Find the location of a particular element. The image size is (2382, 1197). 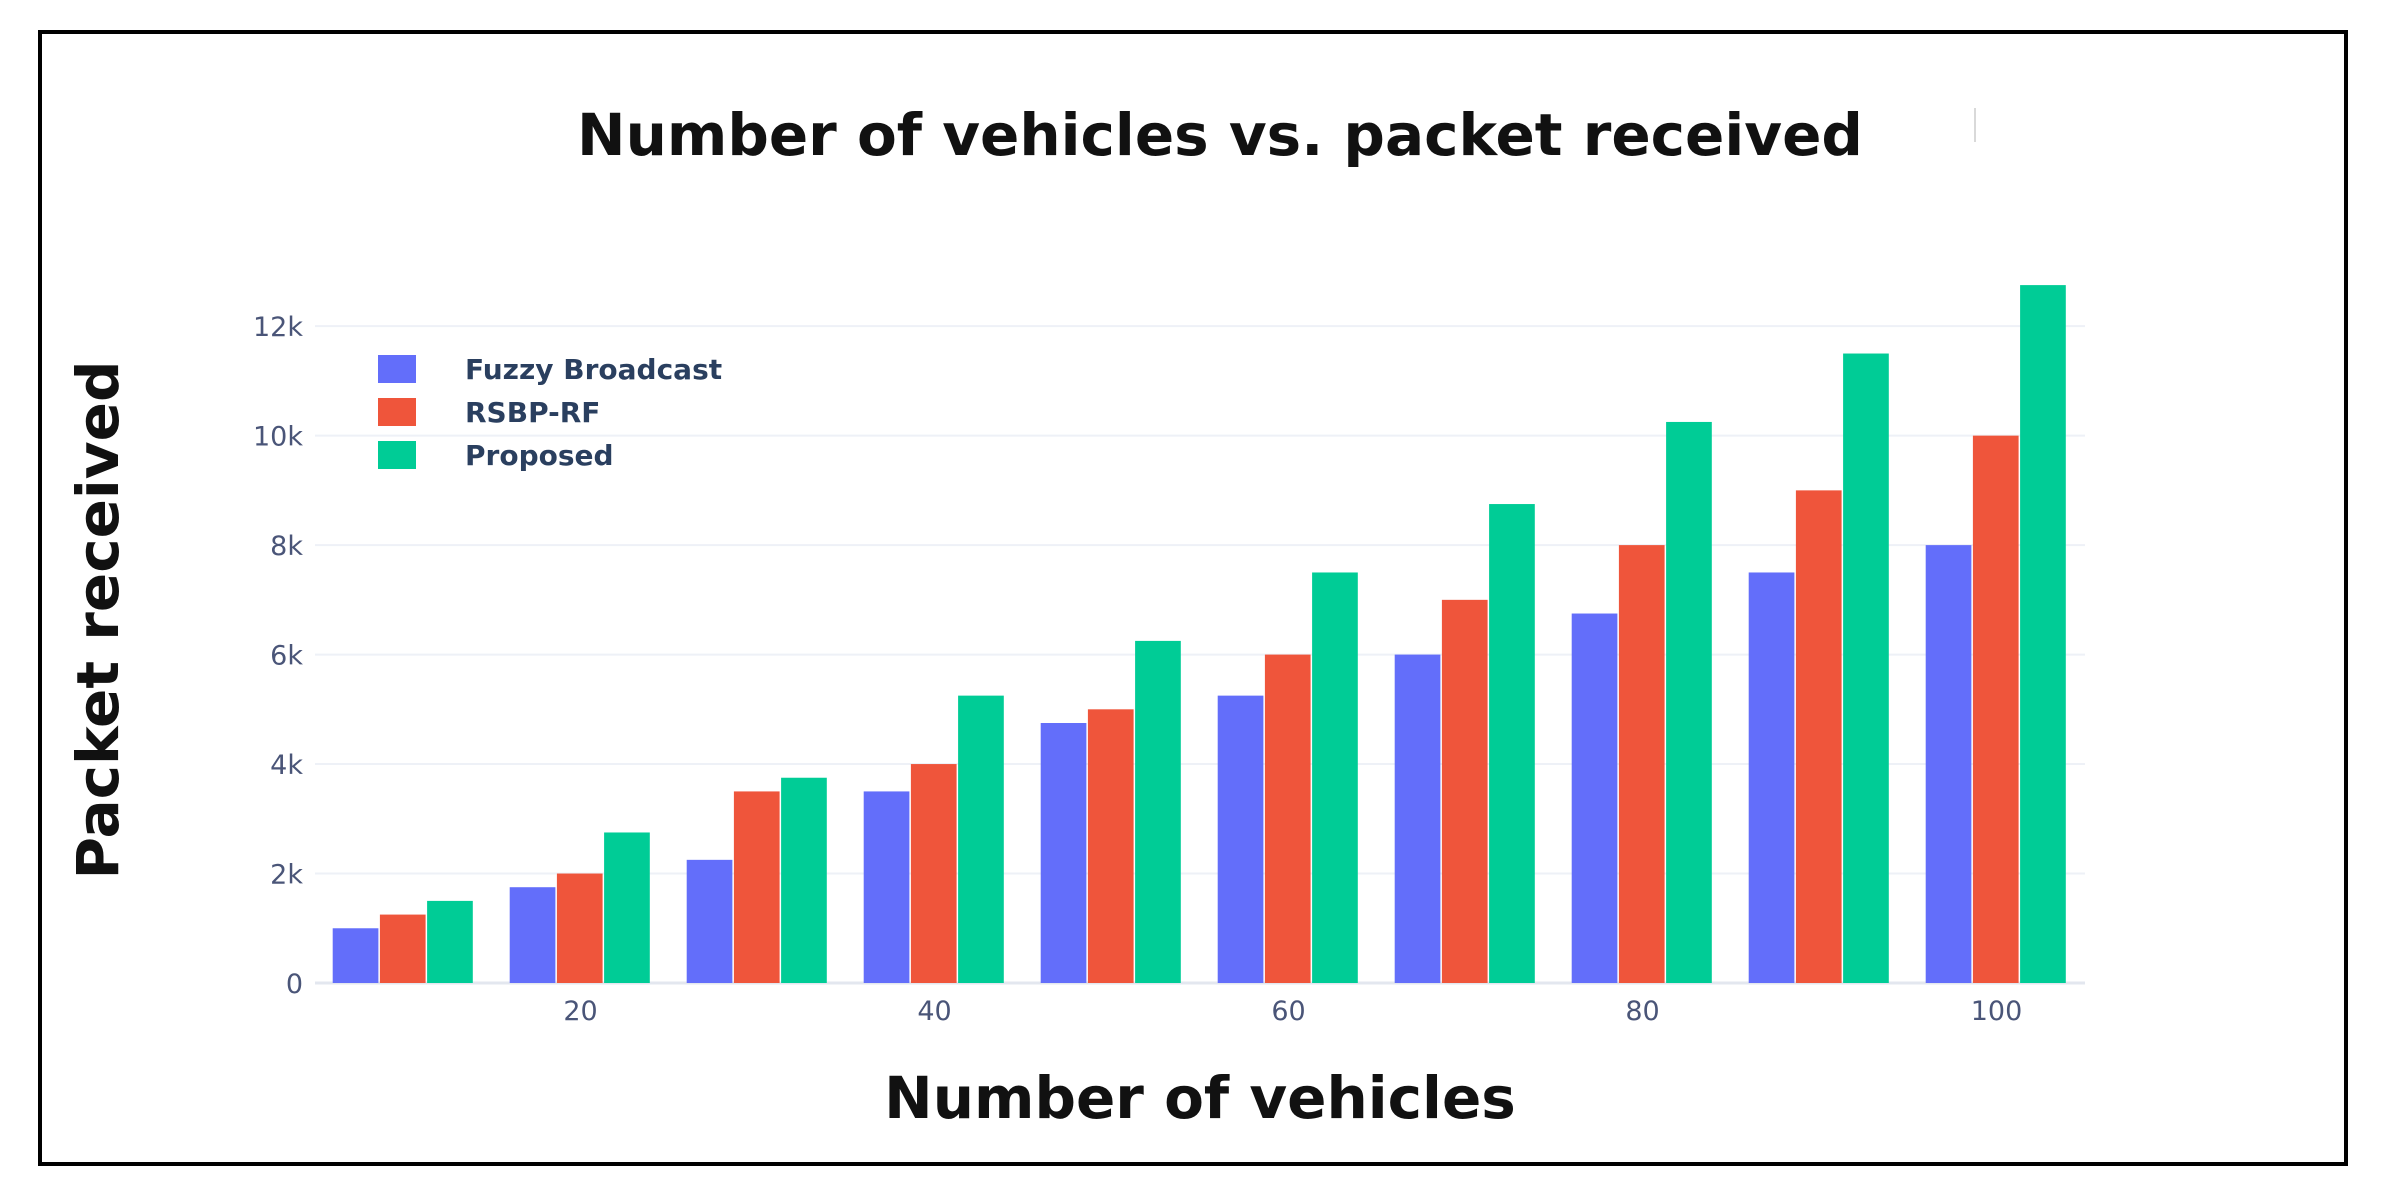

legend-label: RSBP-RF is located at coordinates (532, 412).